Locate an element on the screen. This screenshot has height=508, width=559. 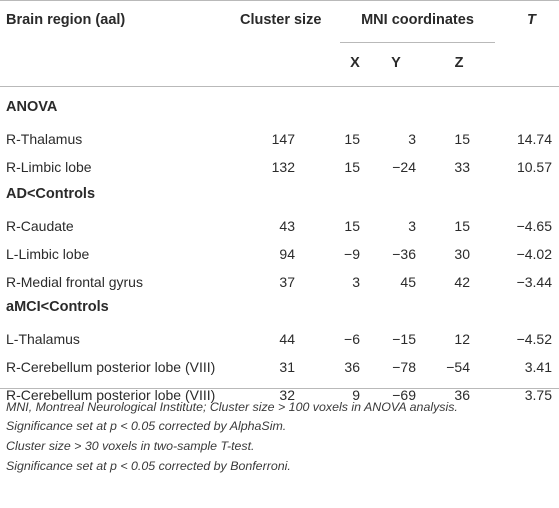
cell-region: R-Medial frontal gyrus is located at coordinates (74, 282).